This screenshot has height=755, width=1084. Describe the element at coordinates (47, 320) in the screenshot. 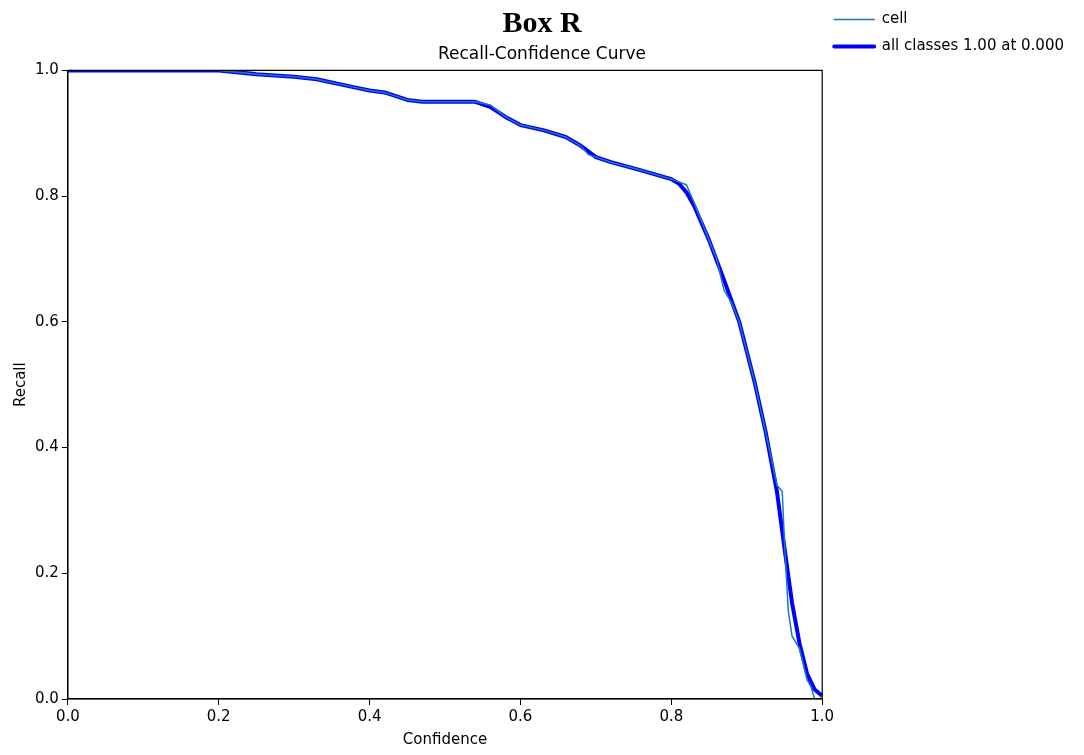

I see `y-tick-label: 0.6` at that location.